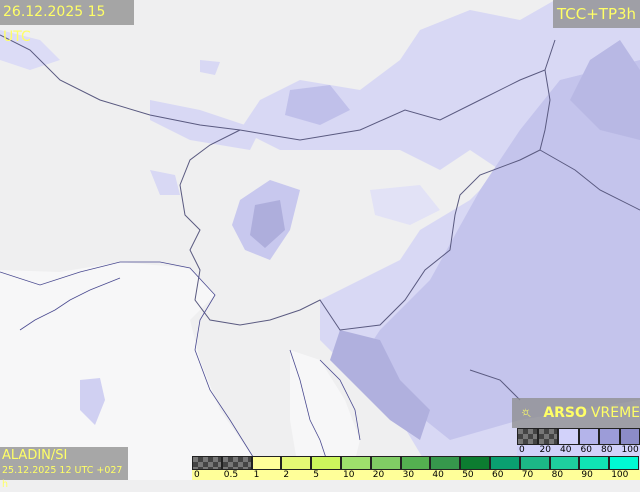 Image resolution: width=640 pixels, height=492 pixels. Describe the element at coordinates (67, 12) in the screenshot. I see `valid-time-label: 26.12.2025 15 UTC` at that location.